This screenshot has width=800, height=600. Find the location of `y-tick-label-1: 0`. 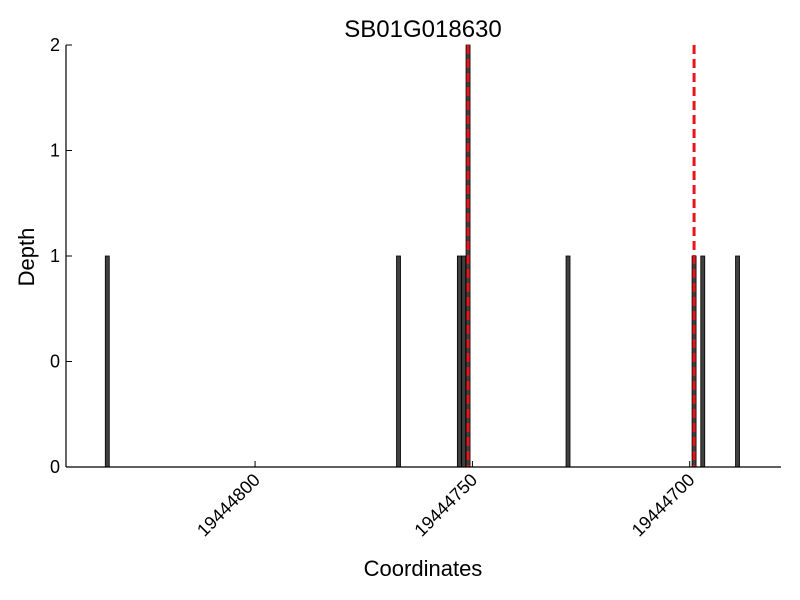

y-tick-label-1: 0 is located at coordinates (55, 362).